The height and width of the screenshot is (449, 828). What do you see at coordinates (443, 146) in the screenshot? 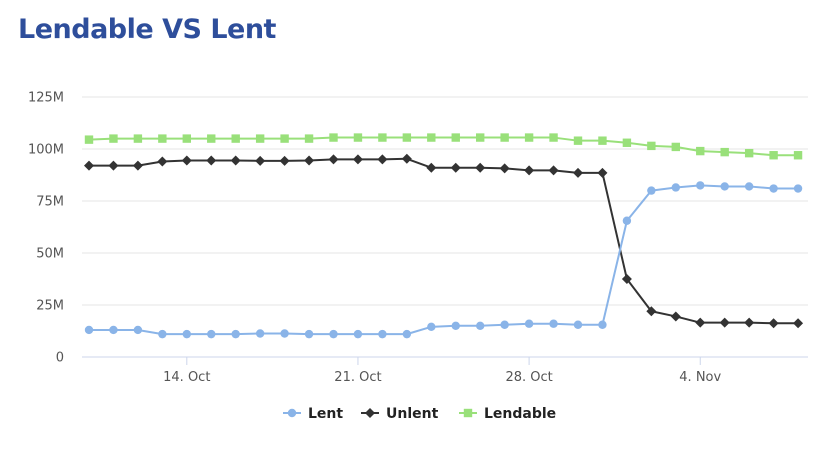
I see `lendable-line` at bounding box center [443, 146].